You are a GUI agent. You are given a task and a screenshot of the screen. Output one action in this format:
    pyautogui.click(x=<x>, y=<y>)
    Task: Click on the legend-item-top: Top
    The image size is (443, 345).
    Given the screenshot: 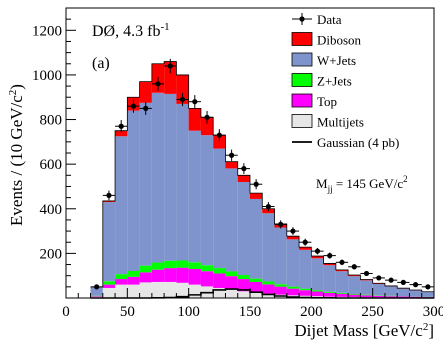 What is the action you would take?
    pyautogui.click(x=314, y=101)
    